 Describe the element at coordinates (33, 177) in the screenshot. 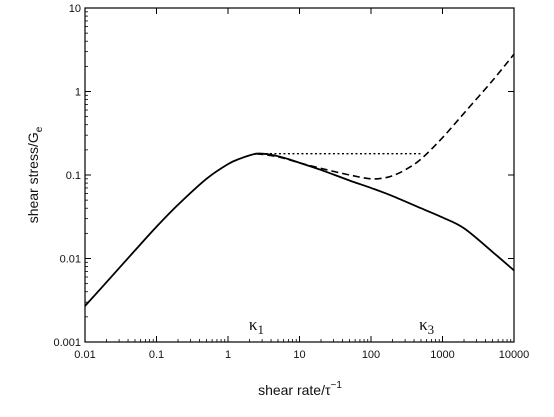

I see `y-axis-label-text: shear stress/G` at that location.